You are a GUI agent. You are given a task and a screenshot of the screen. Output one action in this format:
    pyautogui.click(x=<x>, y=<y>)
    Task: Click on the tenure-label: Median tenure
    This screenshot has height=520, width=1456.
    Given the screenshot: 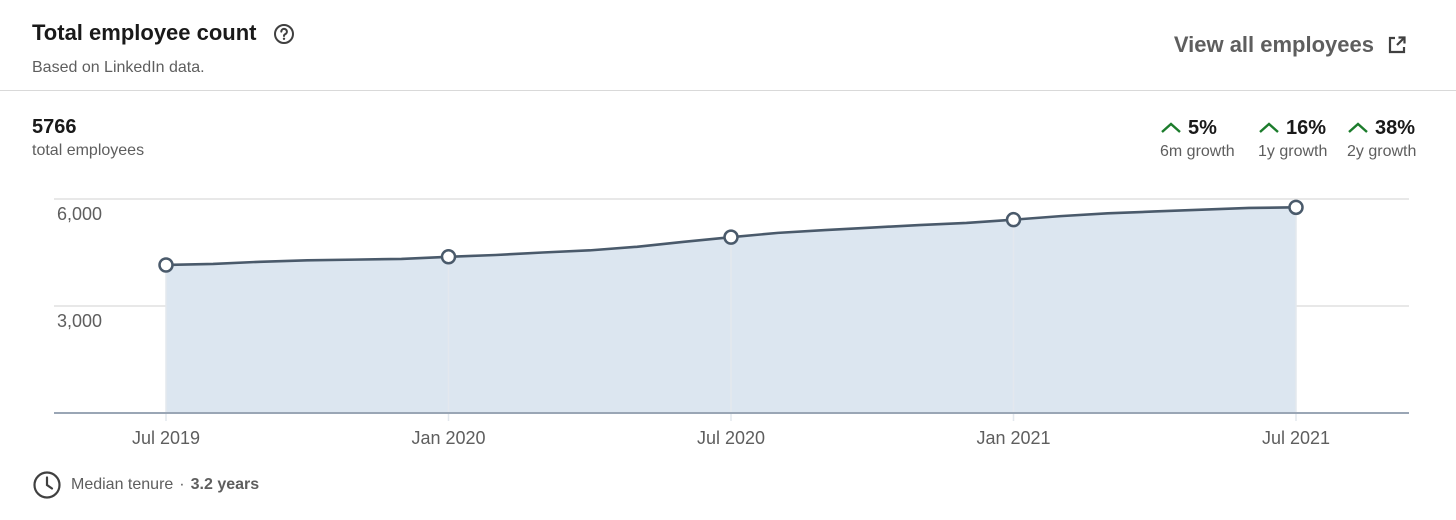 What is the action you would take?
    pyautogui.click(x=122, y=484)
    